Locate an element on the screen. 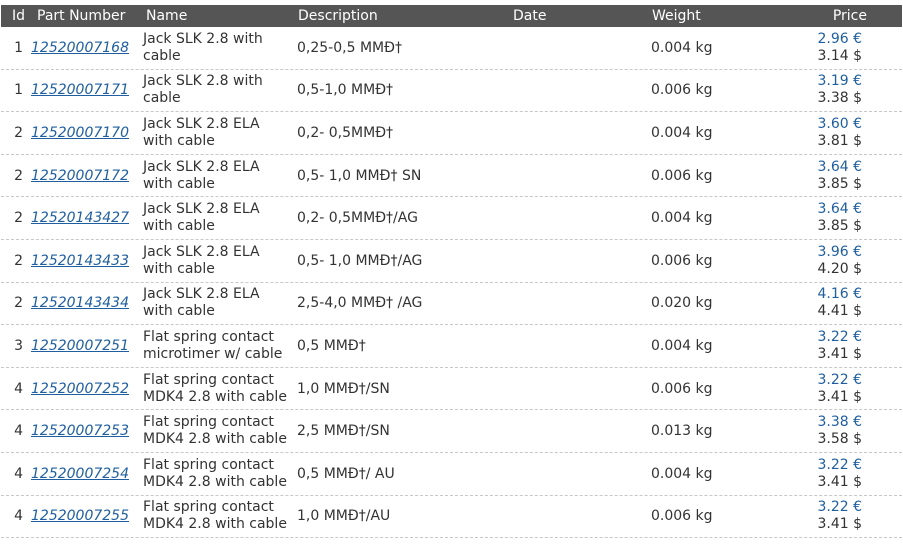 The height and width of the screenshot is (555, 903). cell-price: 3.60 €3.81 $ is located at coordinates (843, 133).